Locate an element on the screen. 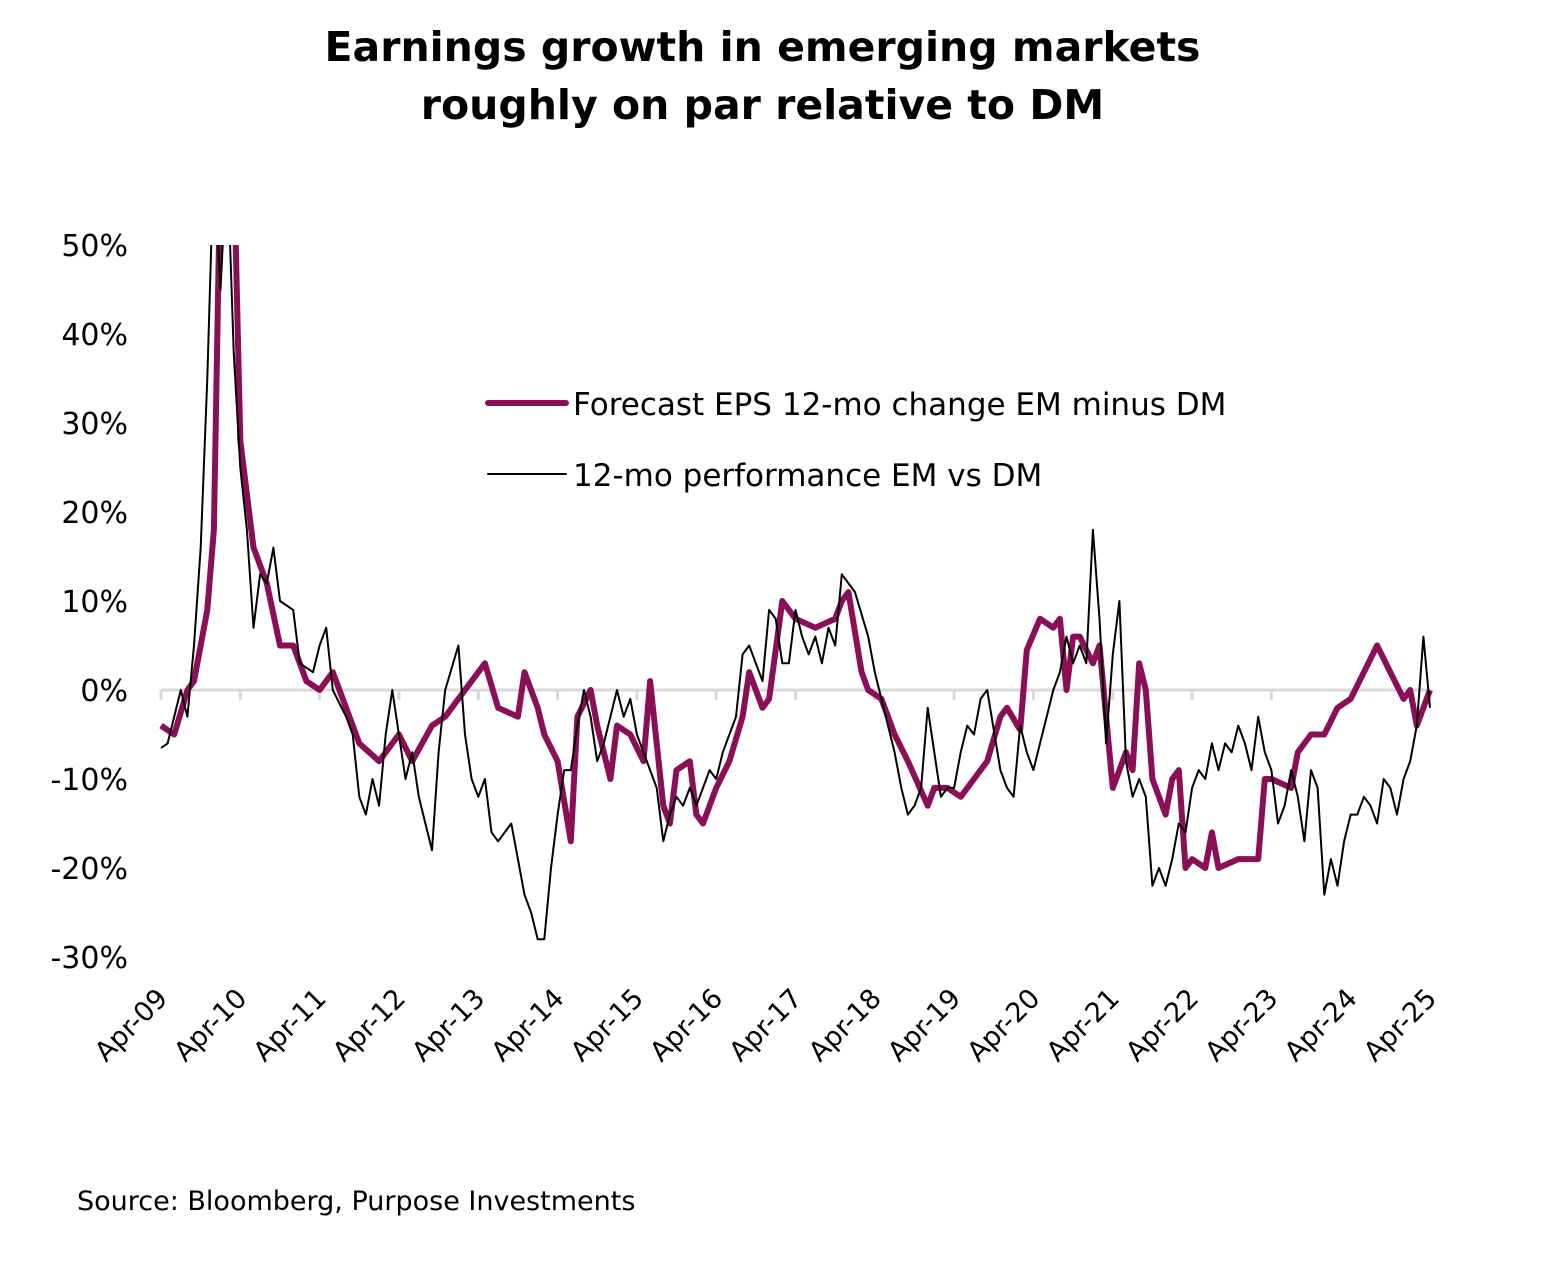  legend-label: 12-mo performance EM vs DM is located at coordinates (807, 476).